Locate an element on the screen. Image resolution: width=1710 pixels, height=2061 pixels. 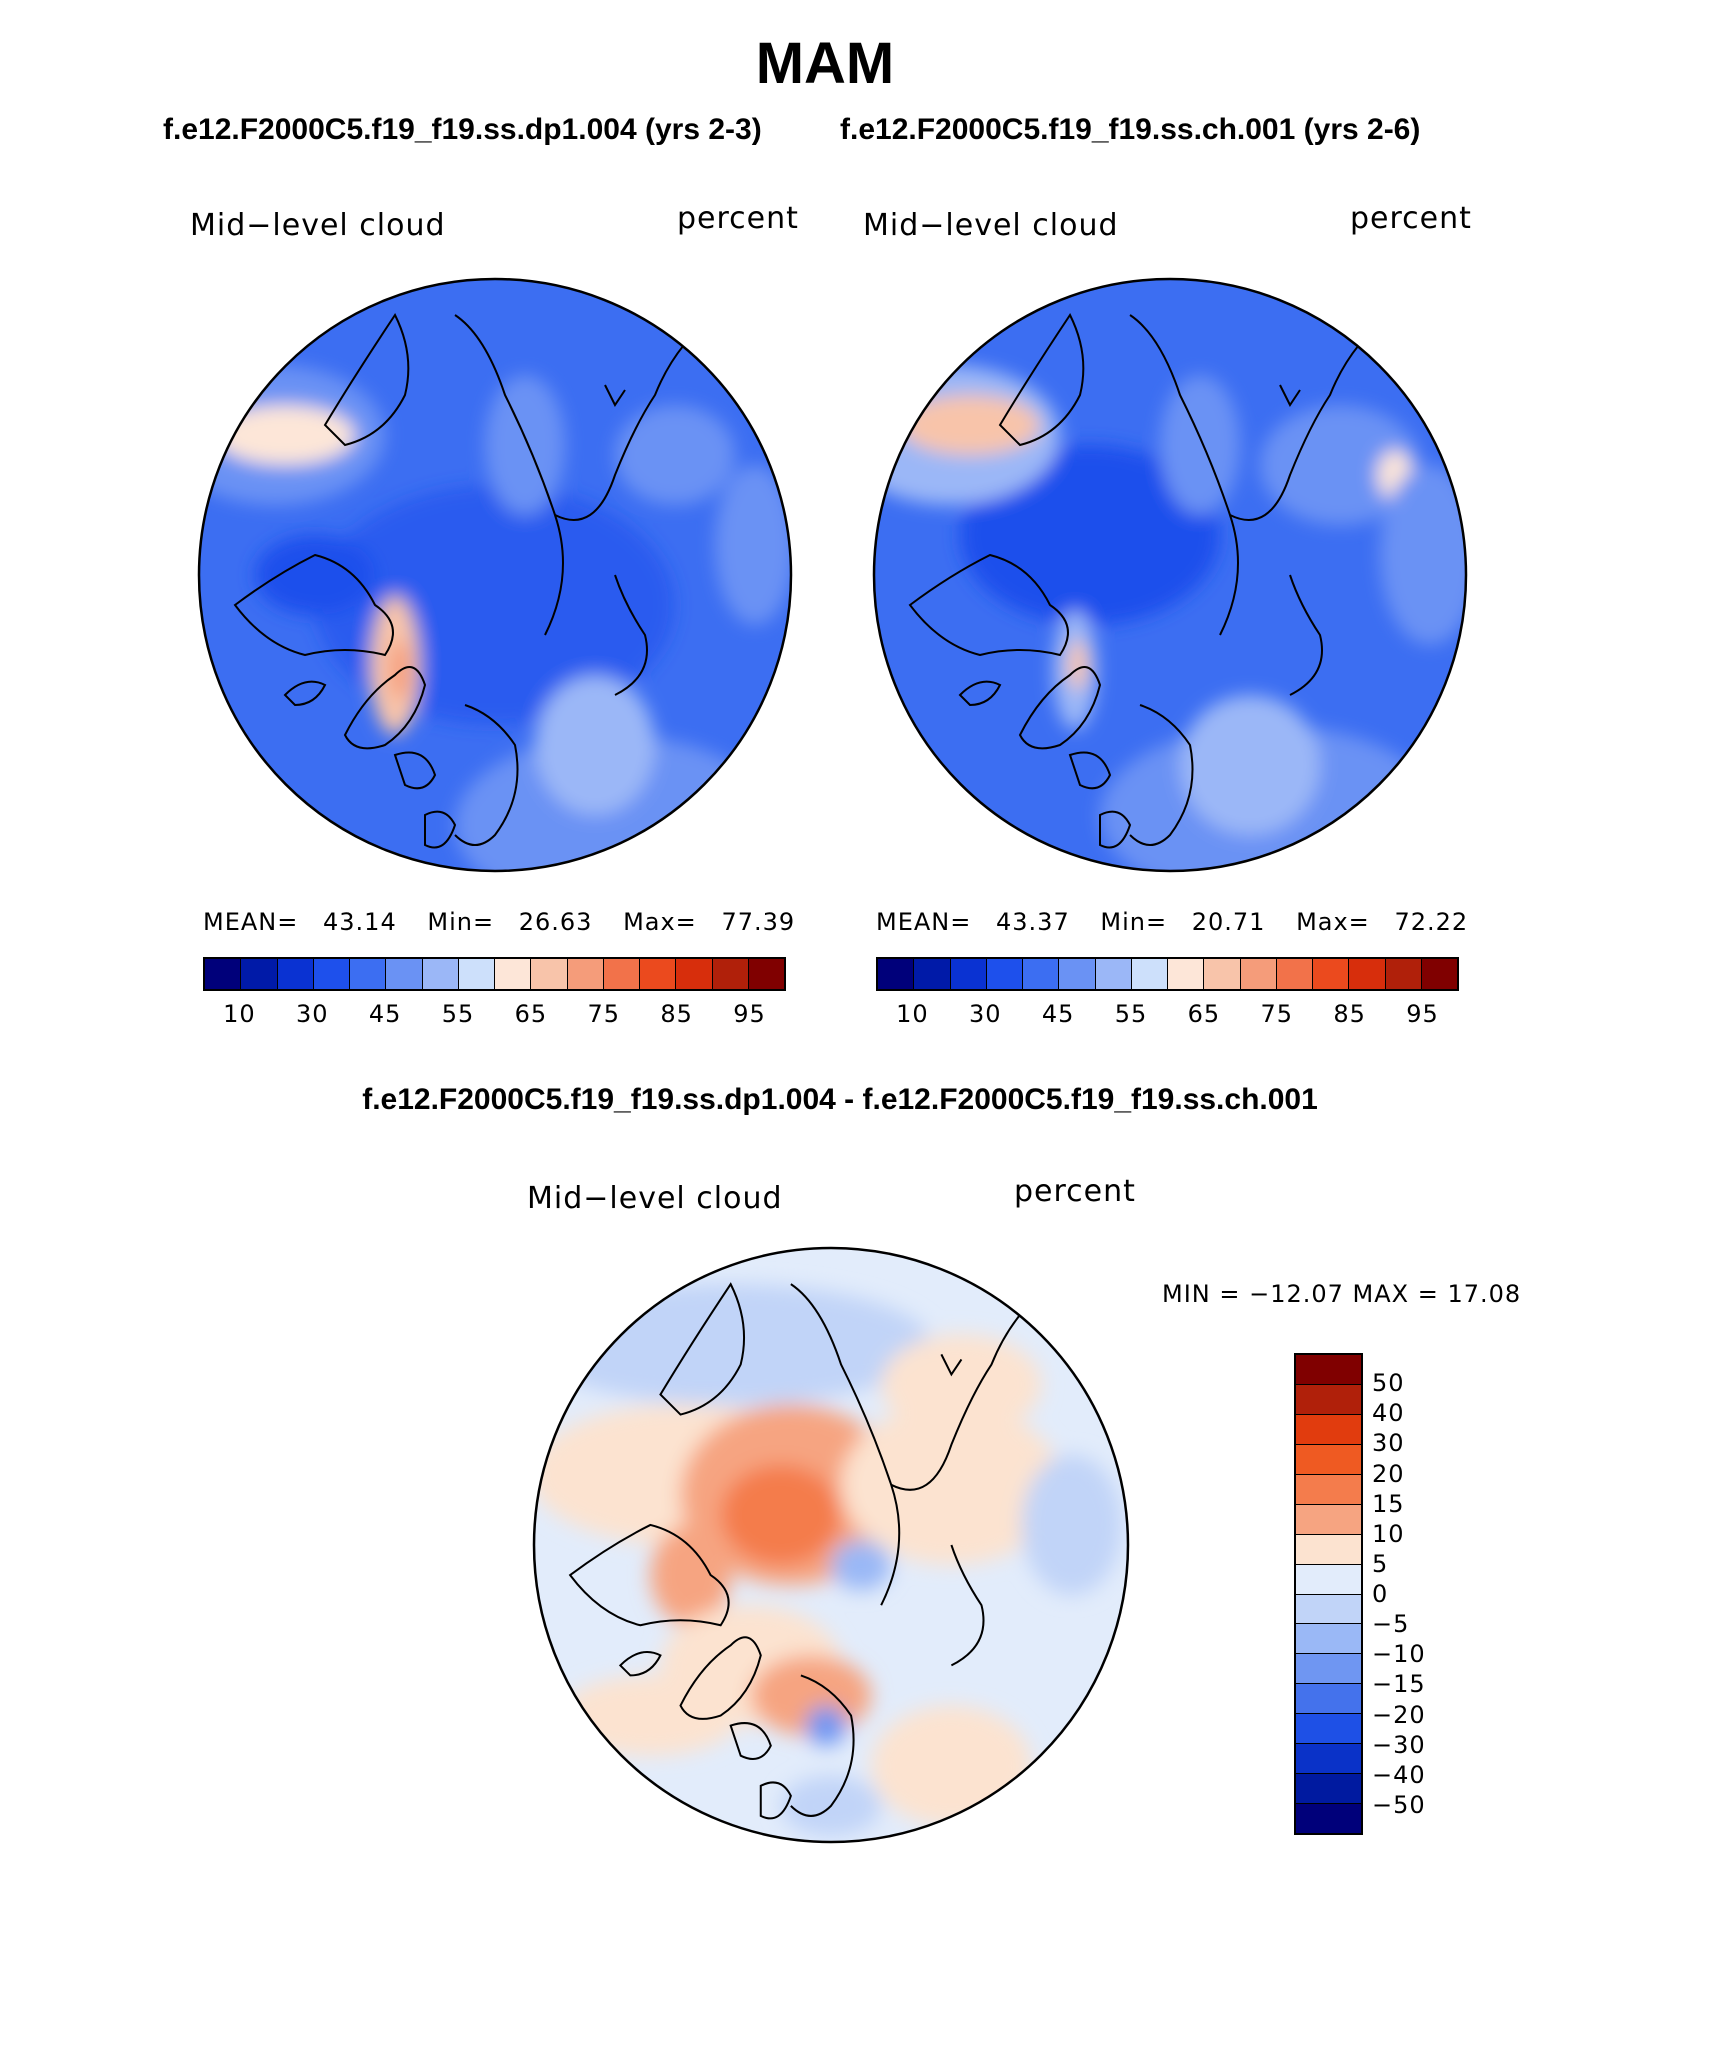
panel-2-stats: MEAN= 43.37 Min= 20.71 Max= 72.22 is located at coordinates (1172, 922).